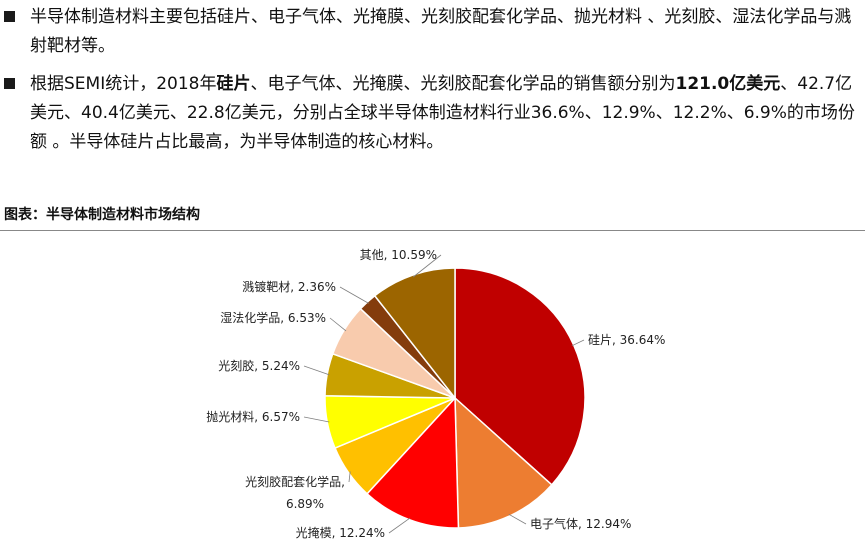  I want to click on bullet-2-bold-wafer: 硅片, so click(233, 84).